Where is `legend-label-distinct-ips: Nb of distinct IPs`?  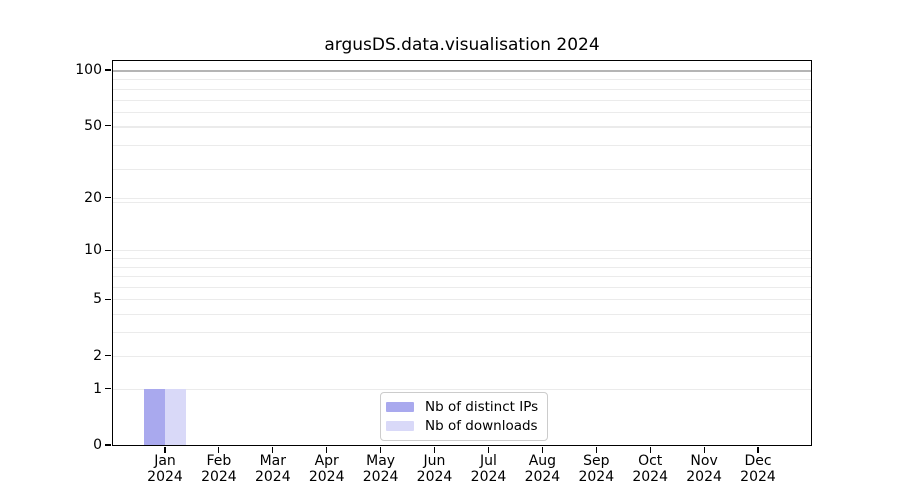 legend-label-distinct-ips: Nb of distinct IPs is located at coordinates (482, 407).